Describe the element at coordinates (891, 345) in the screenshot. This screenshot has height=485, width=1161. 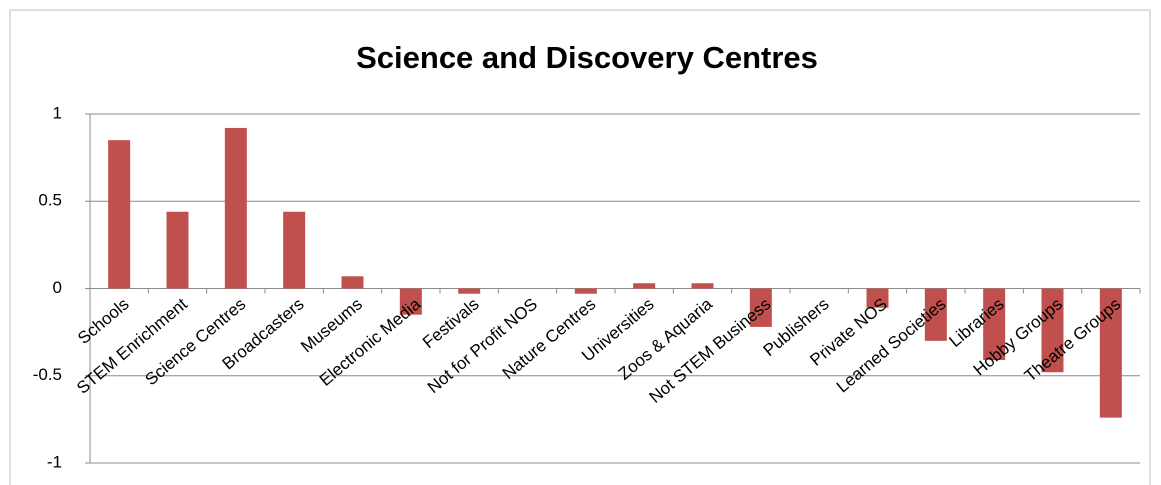
I see `x-tick-label: Learned Societies` at that location.